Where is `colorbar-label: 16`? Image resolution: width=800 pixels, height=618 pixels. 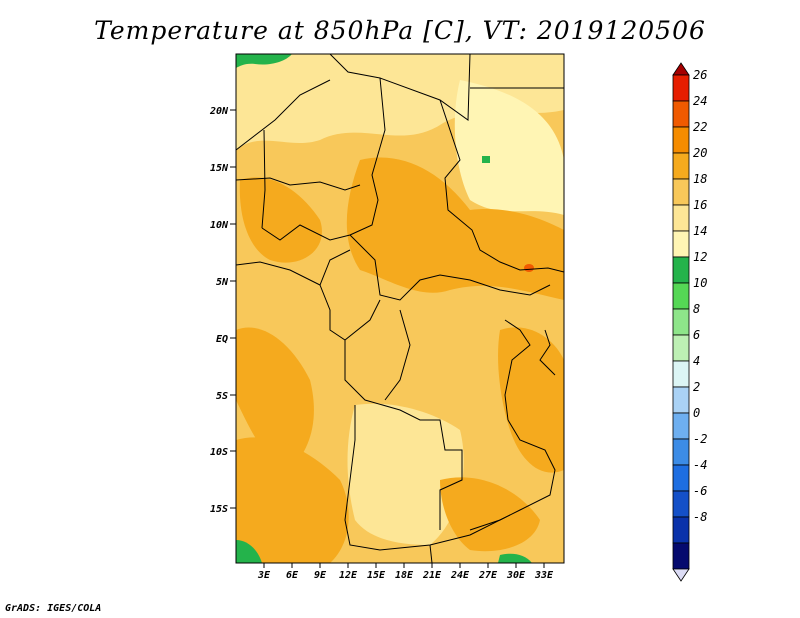
colorbar-label: 16 is located at coordinates (700, 205).